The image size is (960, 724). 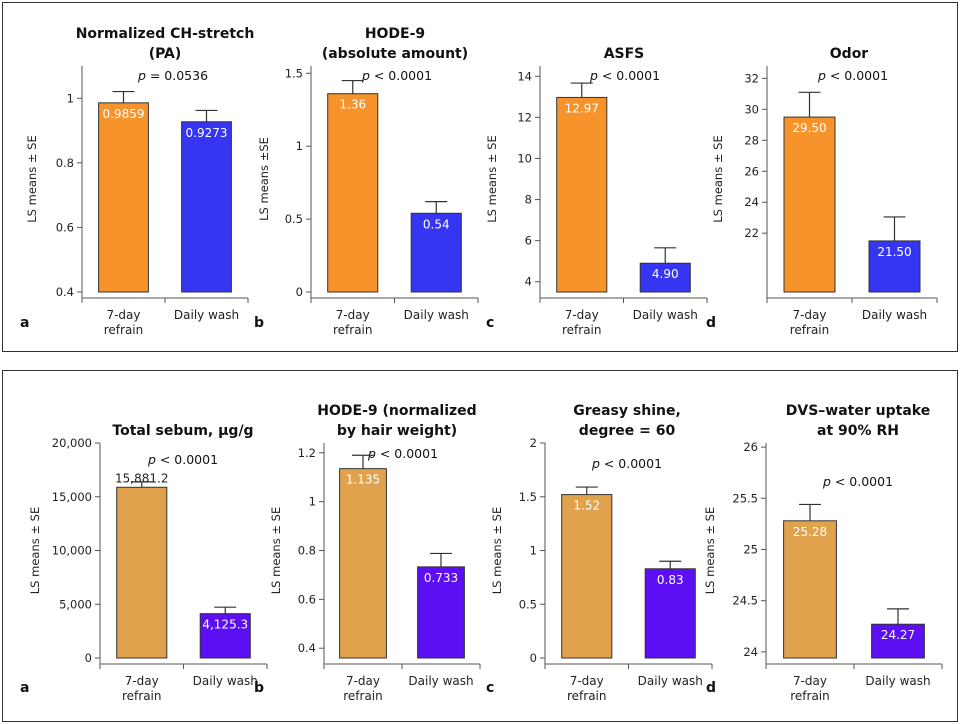 I want to click on chart7-p-text: < 0.0001, so click(x=633, y=463).